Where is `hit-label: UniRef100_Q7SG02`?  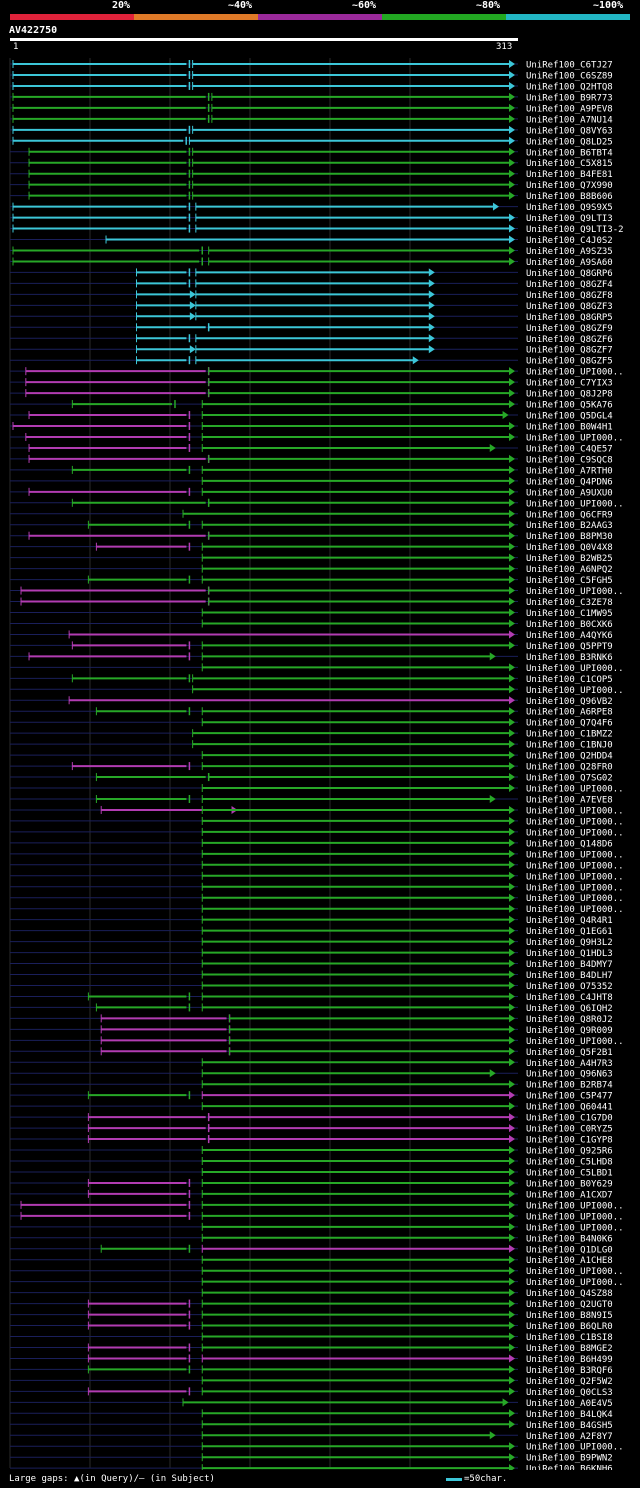
hit-label: UniRef100_Q7SG02 is located at coordinates (569, 779).